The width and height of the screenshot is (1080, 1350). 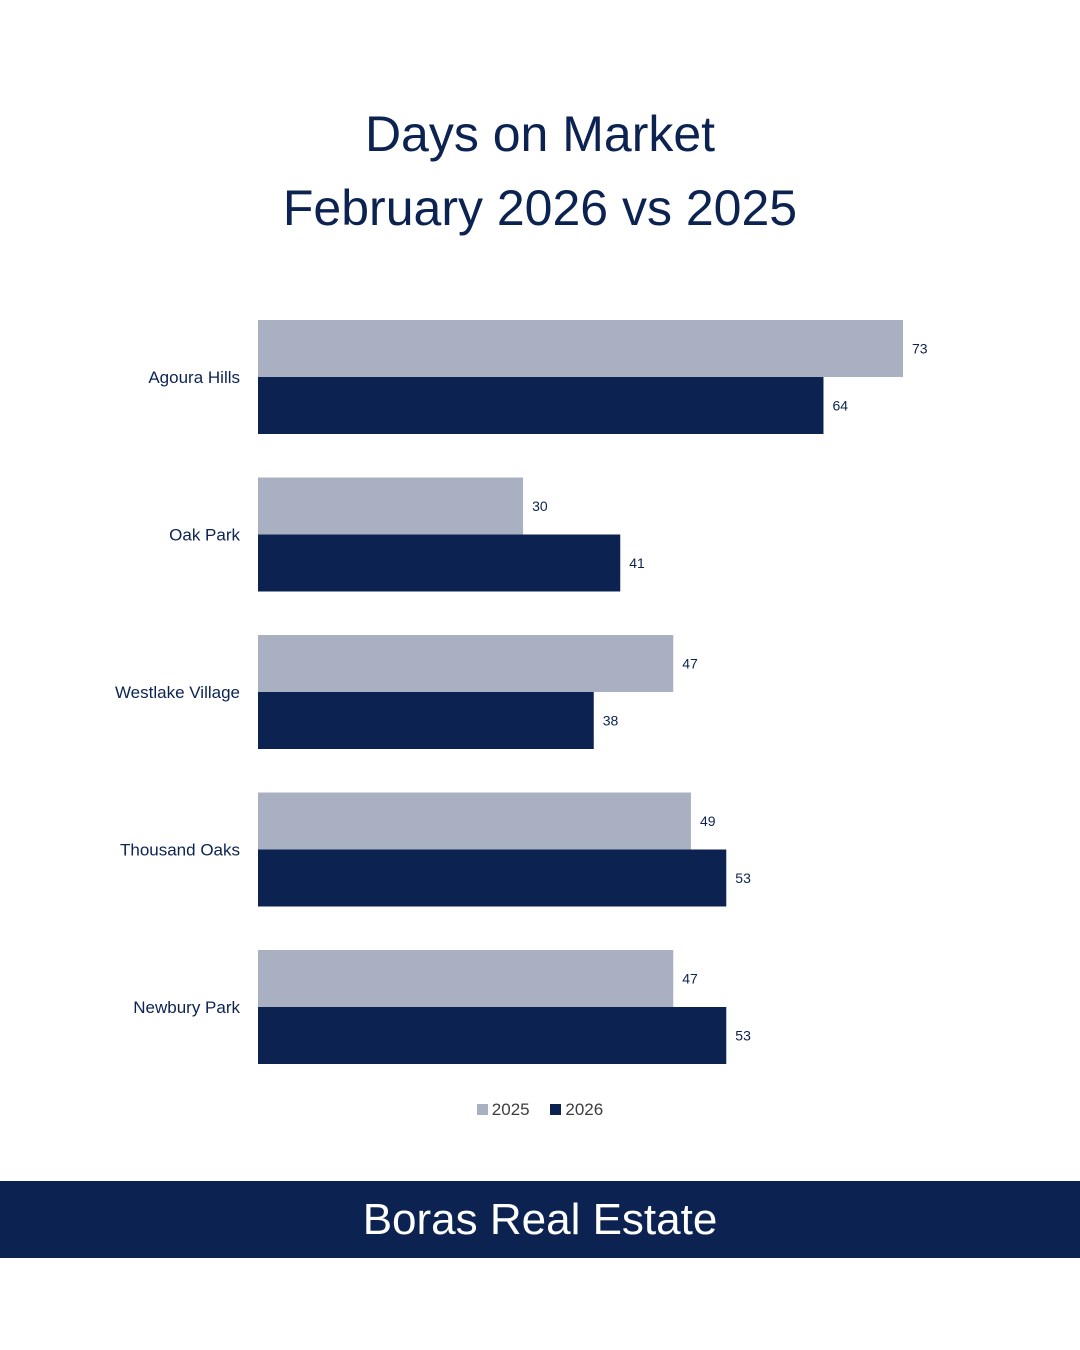 What do you see at coordinates (492, 878) in the screenshot?
I see `bar-thousand-oaks-2026` at bounding box center [492, 878].